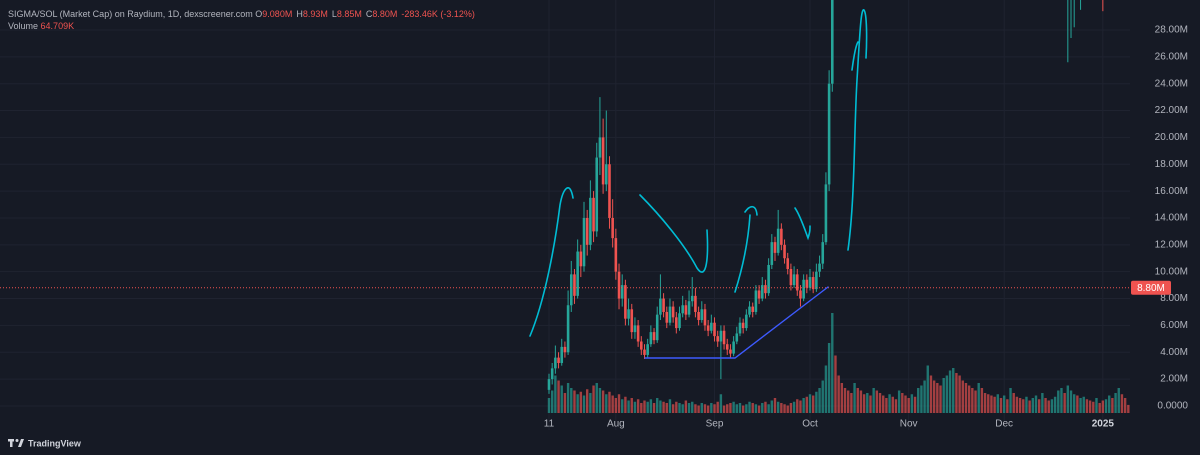  What do you see at coordinates (1004, 424) in the screenshot?
I see `x-tick-label: Dec` at bounding box center [1004, 424].